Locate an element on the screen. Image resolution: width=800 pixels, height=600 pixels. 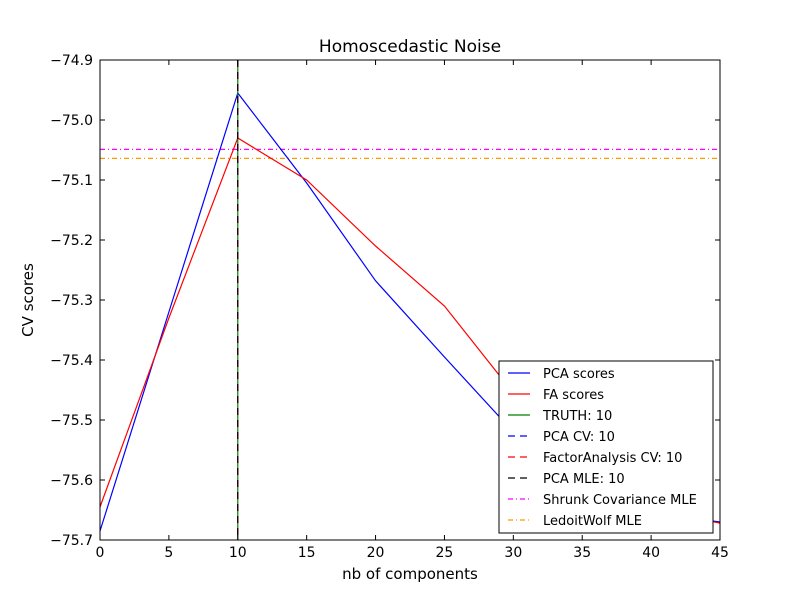
y-tick-label: −75.2 is located at coordinates (71, 241).